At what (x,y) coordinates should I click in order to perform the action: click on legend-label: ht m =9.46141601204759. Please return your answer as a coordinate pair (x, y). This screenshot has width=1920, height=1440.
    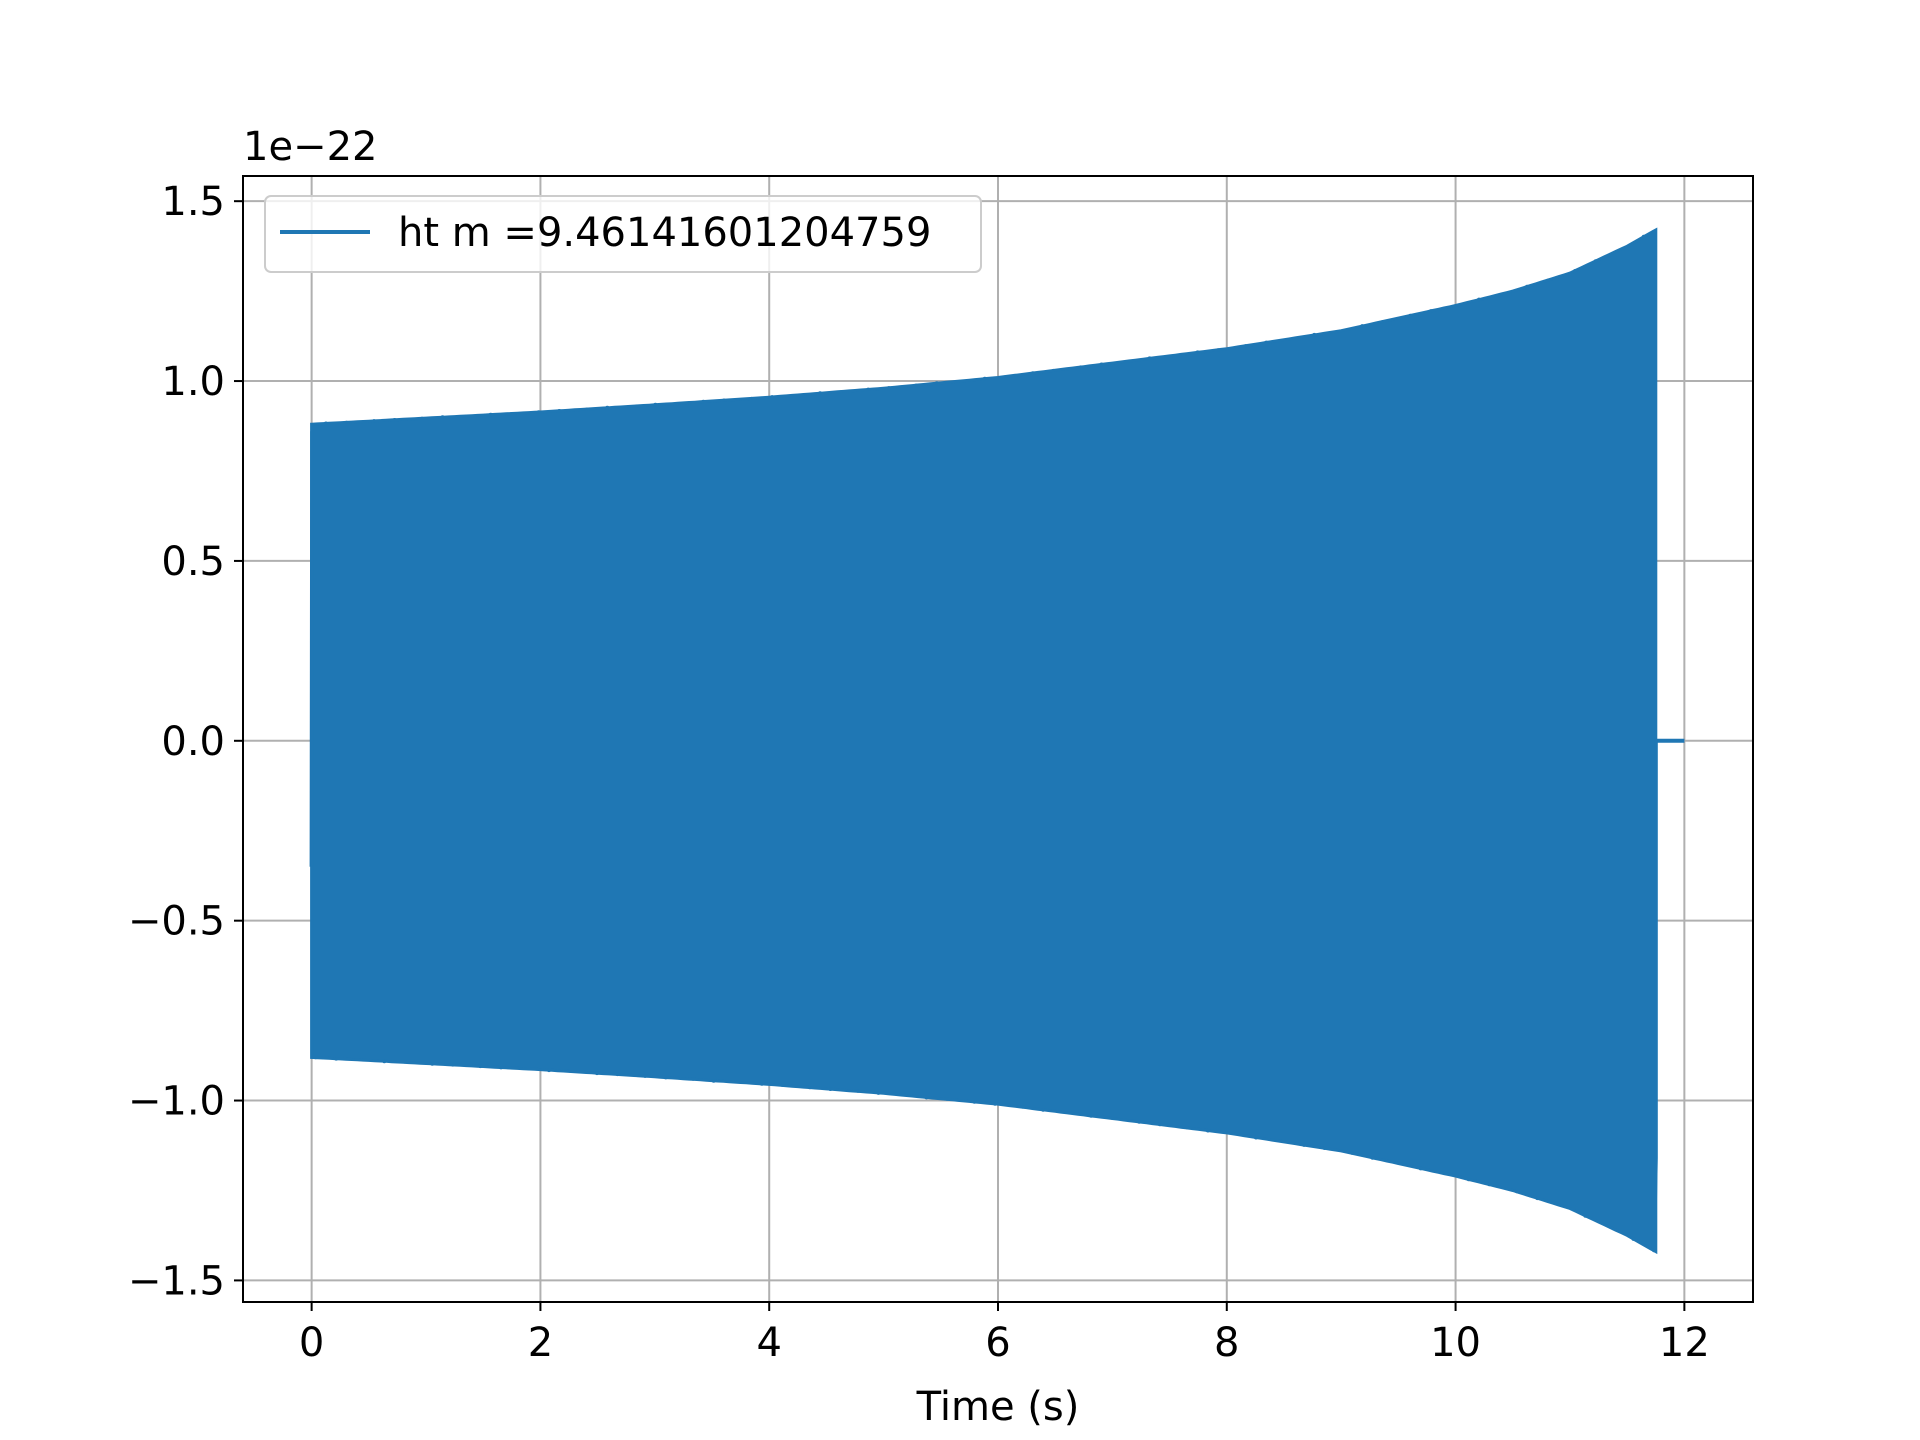
    Looking at the image, I should click on (664, 233).